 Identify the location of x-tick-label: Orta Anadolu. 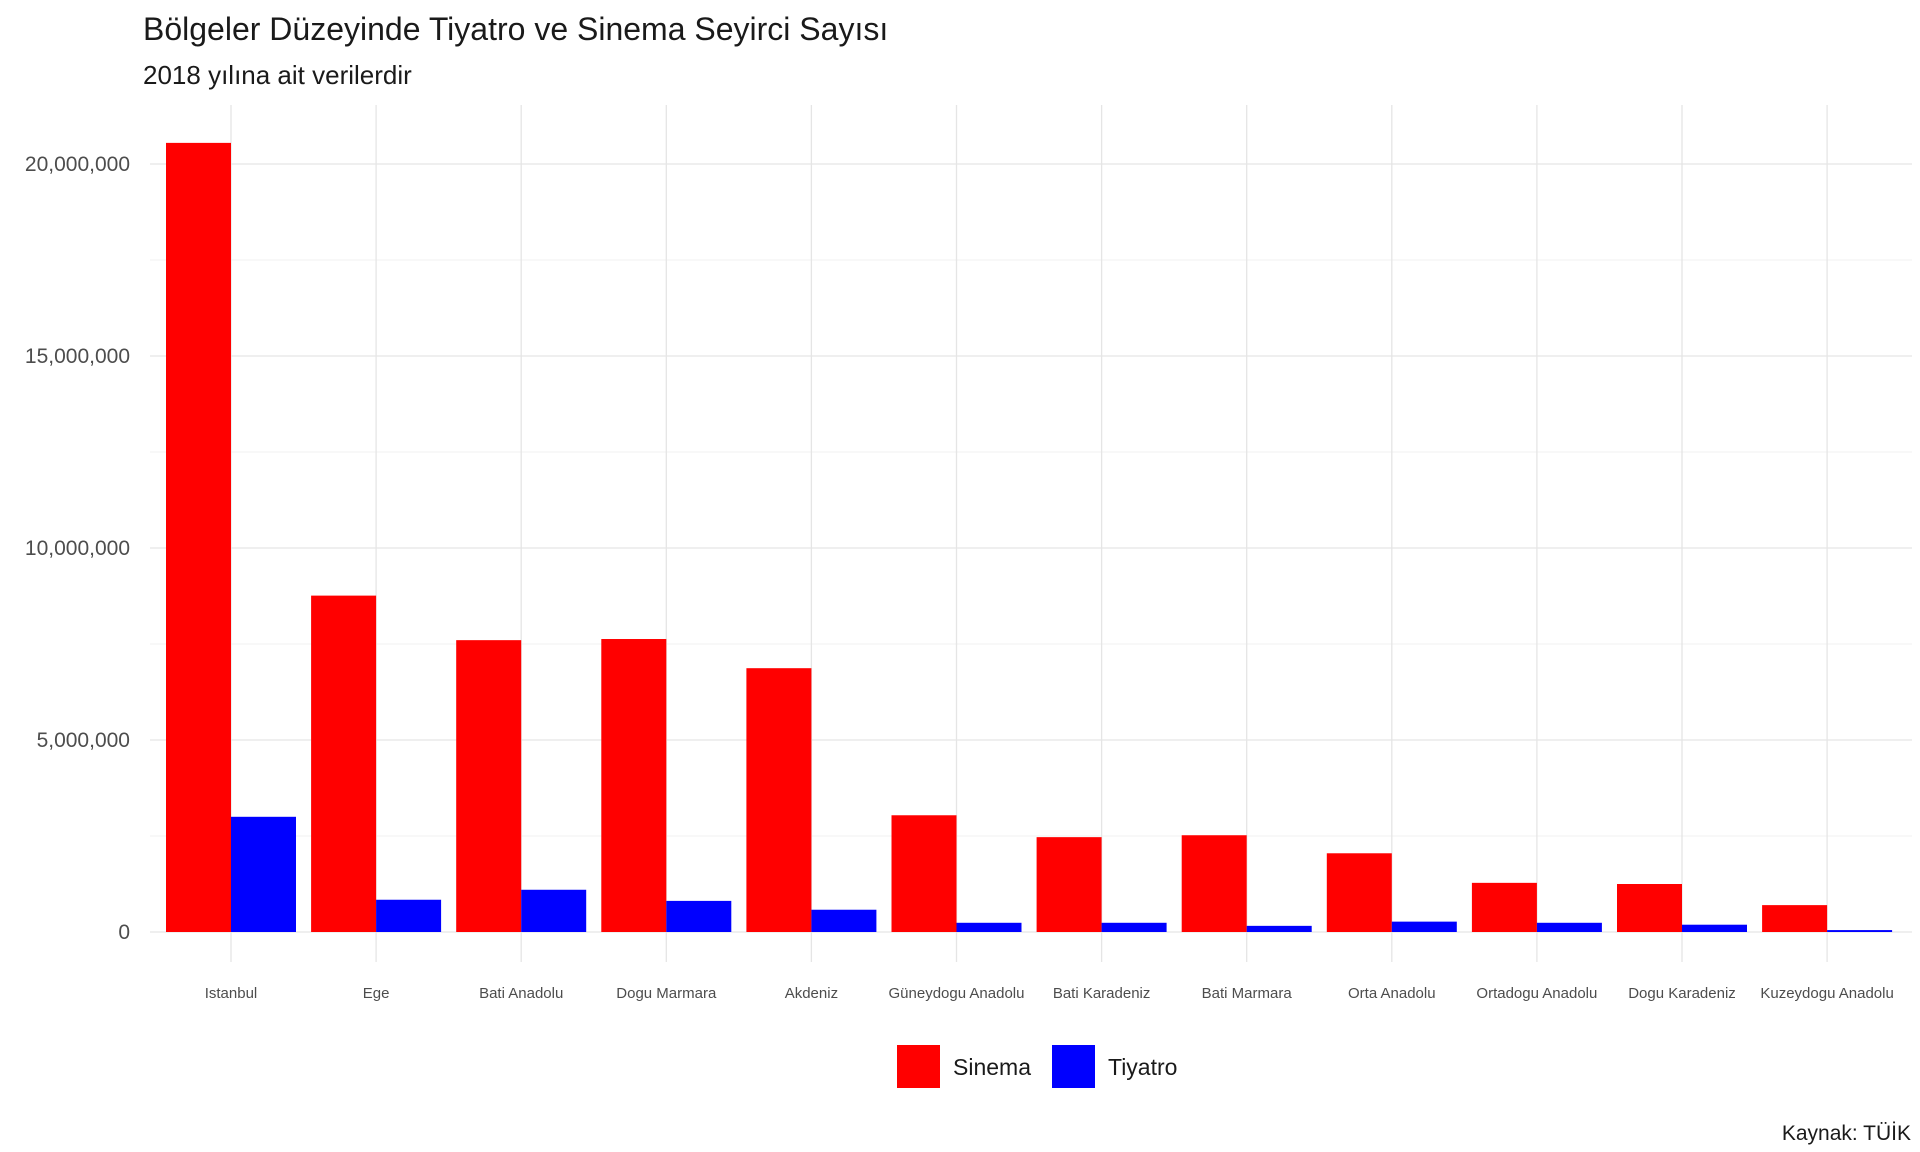
(1392, 993).